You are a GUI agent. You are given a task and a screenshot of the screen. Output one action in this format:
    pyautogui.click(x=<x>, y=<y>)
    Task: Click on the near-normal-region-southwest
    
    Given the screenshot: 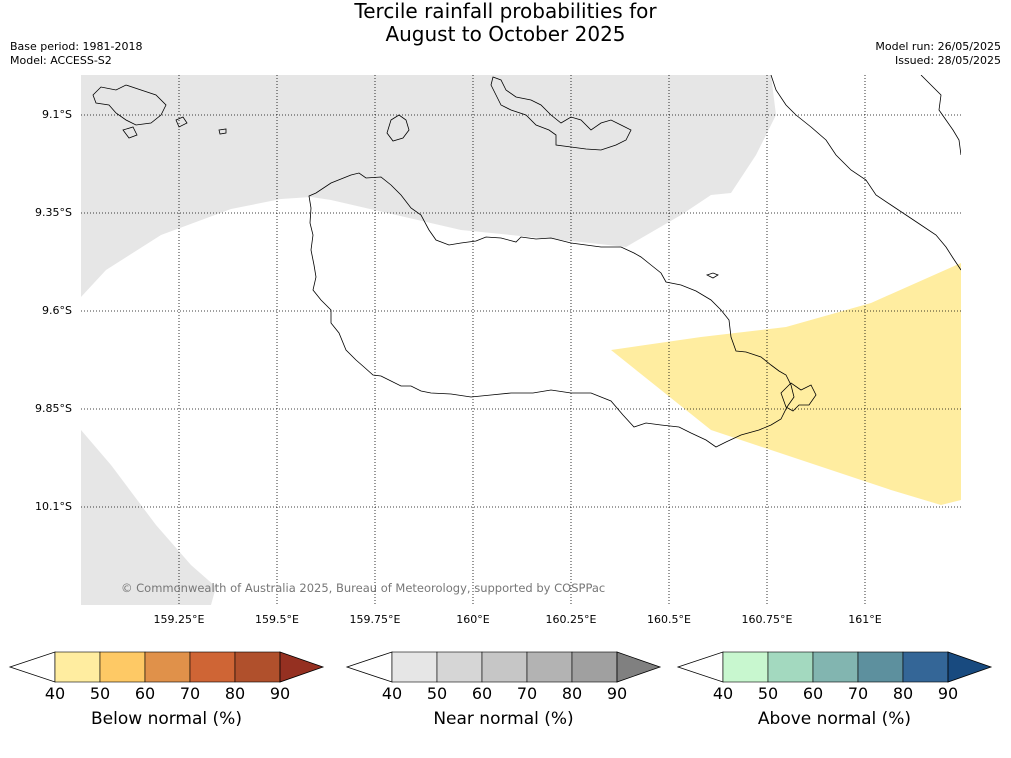 What is the action you would take?
    pyautogui.click(x=148, y=517)
    